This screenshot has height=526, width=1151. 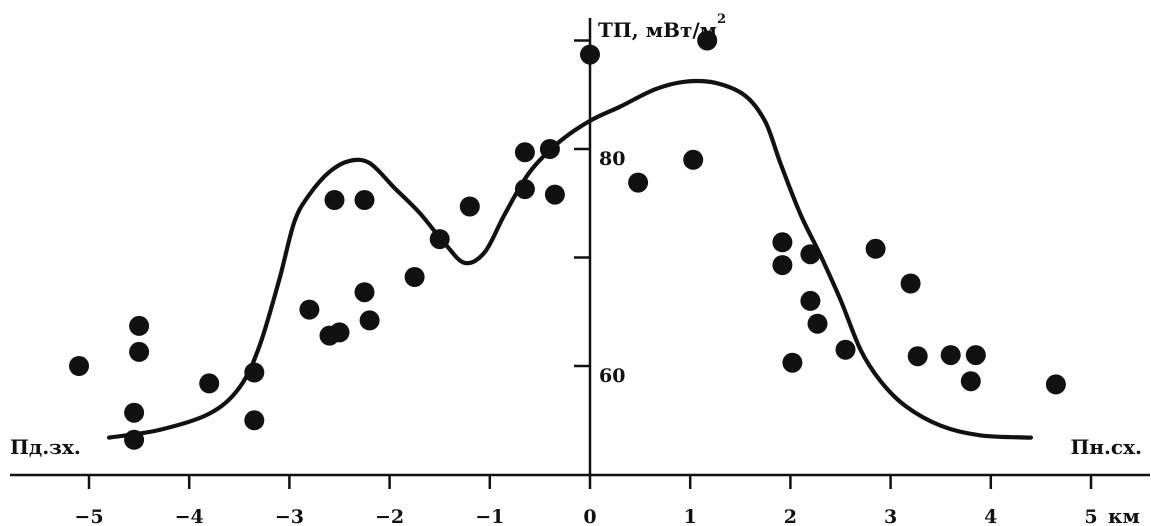 What do you see at coordinates (612, 376) in the screenshot?
I see `y-tick-label: 60` at bounding box center [612, 376].